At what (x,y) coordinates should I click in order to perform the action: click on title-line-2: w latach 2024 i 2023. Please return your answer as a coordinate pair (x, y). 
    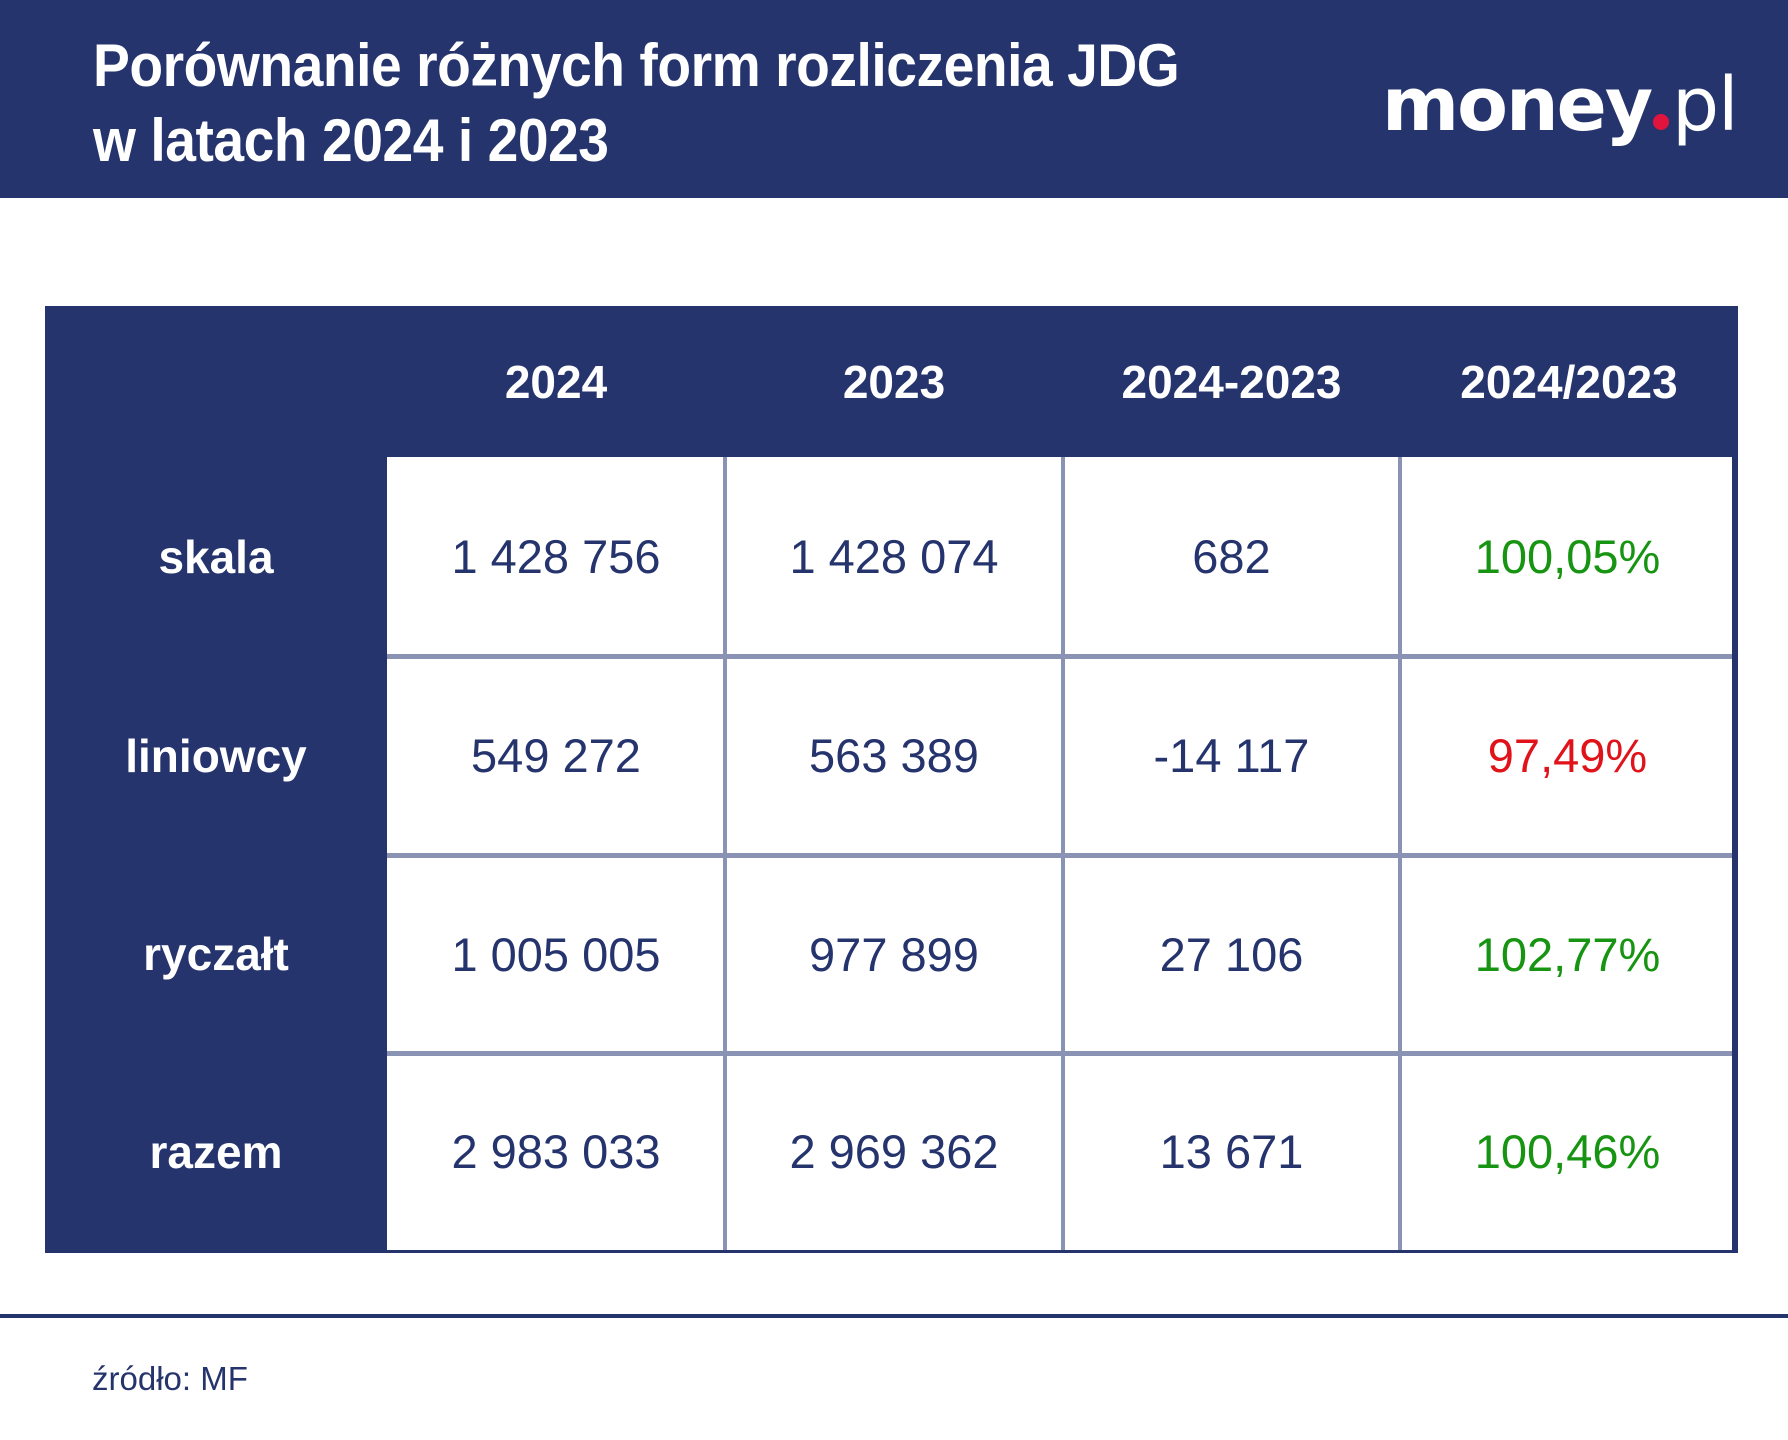
    Looking at the image, I should click on (351, 140).